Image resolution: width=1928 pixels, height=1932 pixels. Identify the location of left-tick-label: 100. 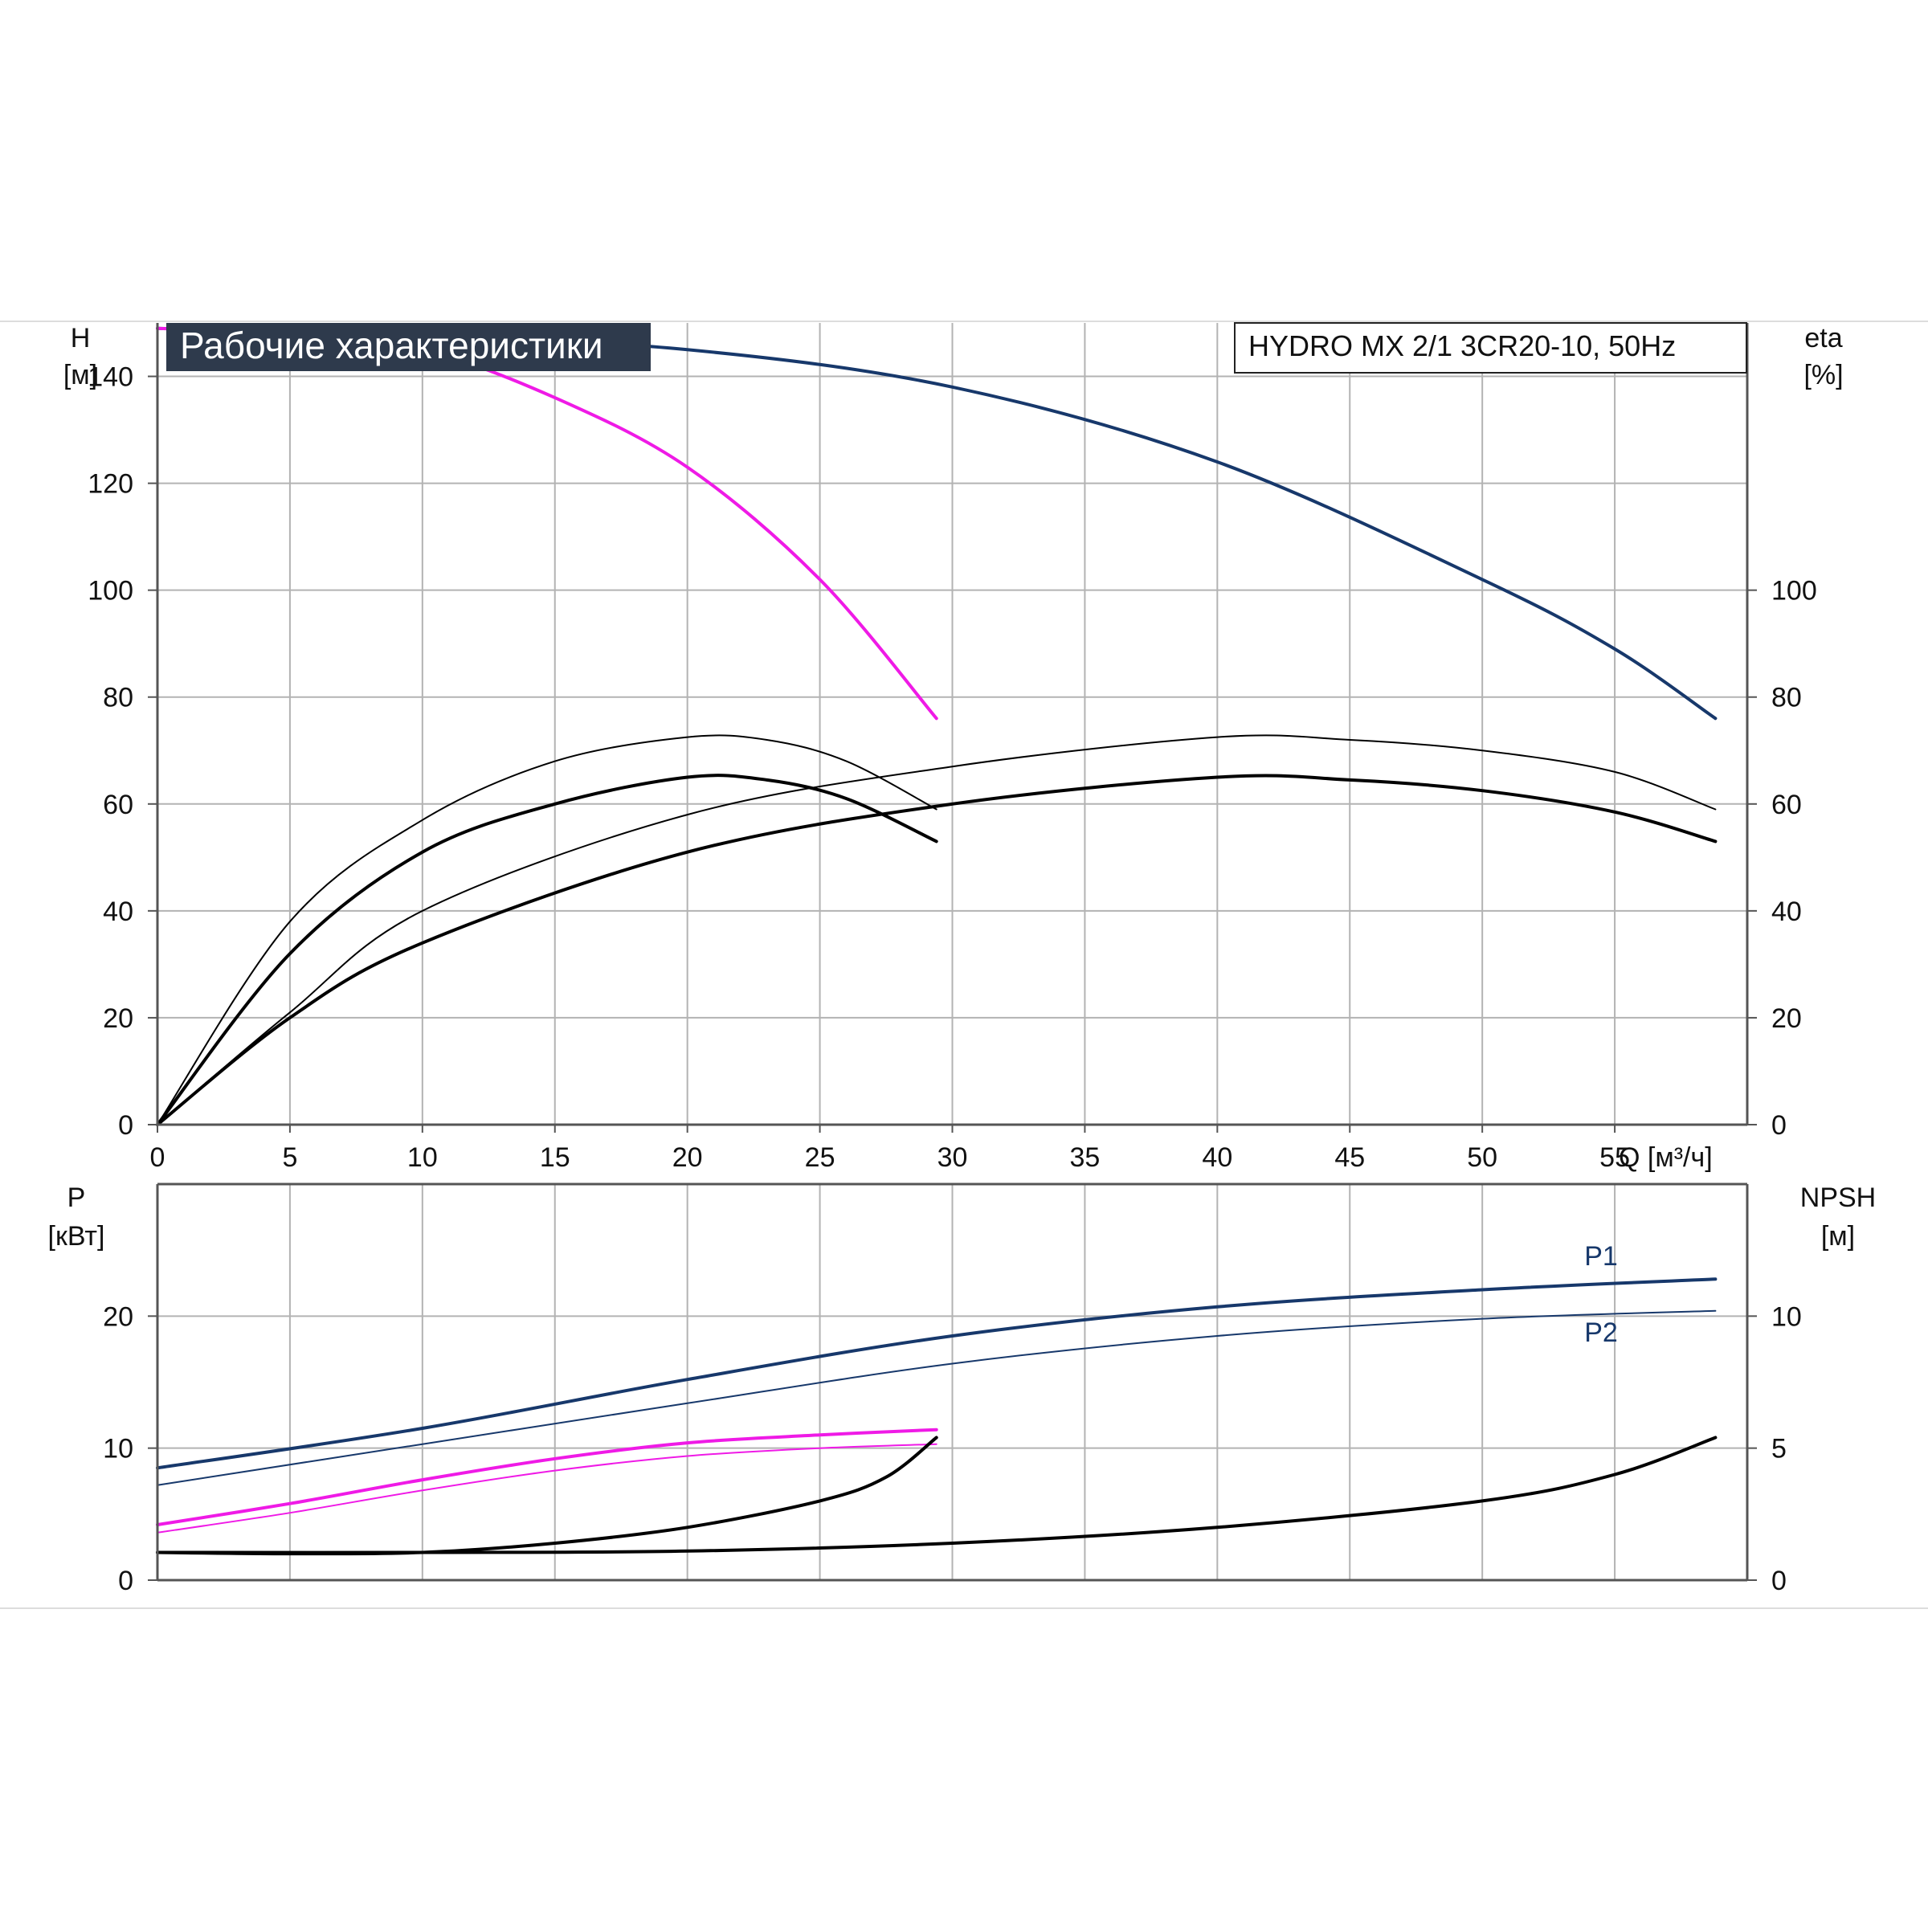
(111, 592).